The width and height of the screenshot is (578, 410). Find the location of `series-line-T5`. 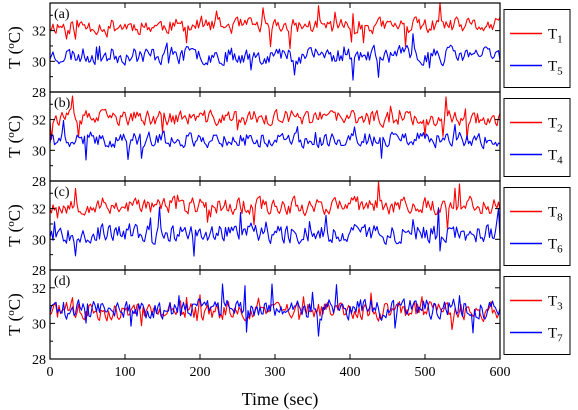

series-line-T5 is located at coordinates (275, 57).